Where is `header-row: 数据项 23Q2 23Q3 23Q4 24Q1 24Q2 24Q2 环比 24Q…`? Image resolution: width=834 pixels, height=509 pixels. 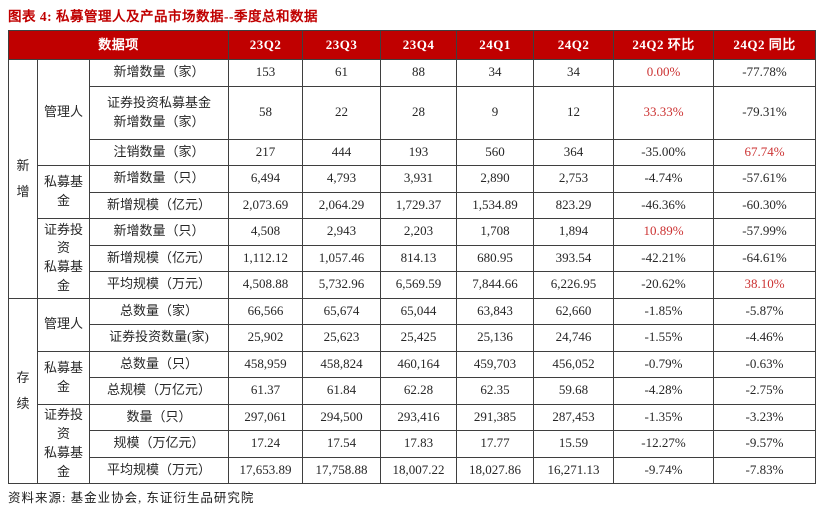
header-row: 数据项 23Q2 23Q3 23Q4 24Q1 24Q2 24Q2 环比 24Q… is located at coordinates (412, 45).